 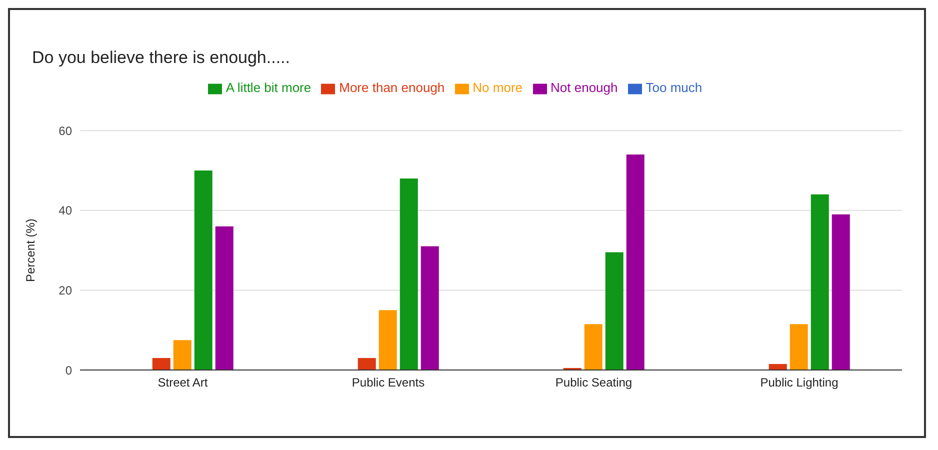 What do you see at coordinates (799, 383) in the screenshot?
I see `x-tick-label: Public Lighting` at bounding box center [799, 383].